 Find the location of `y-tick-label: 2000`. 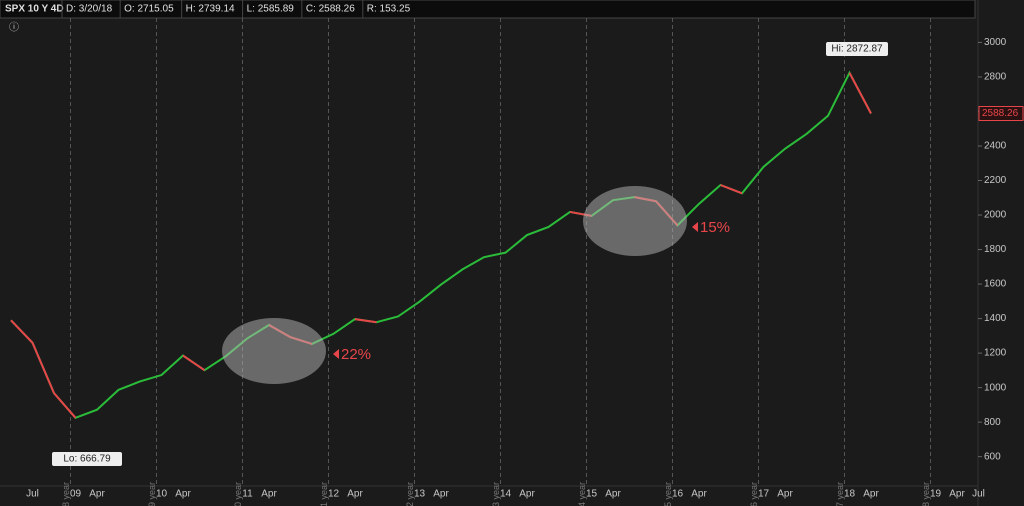

y-tick-label: 2000 is located at coordinates (995, 215).